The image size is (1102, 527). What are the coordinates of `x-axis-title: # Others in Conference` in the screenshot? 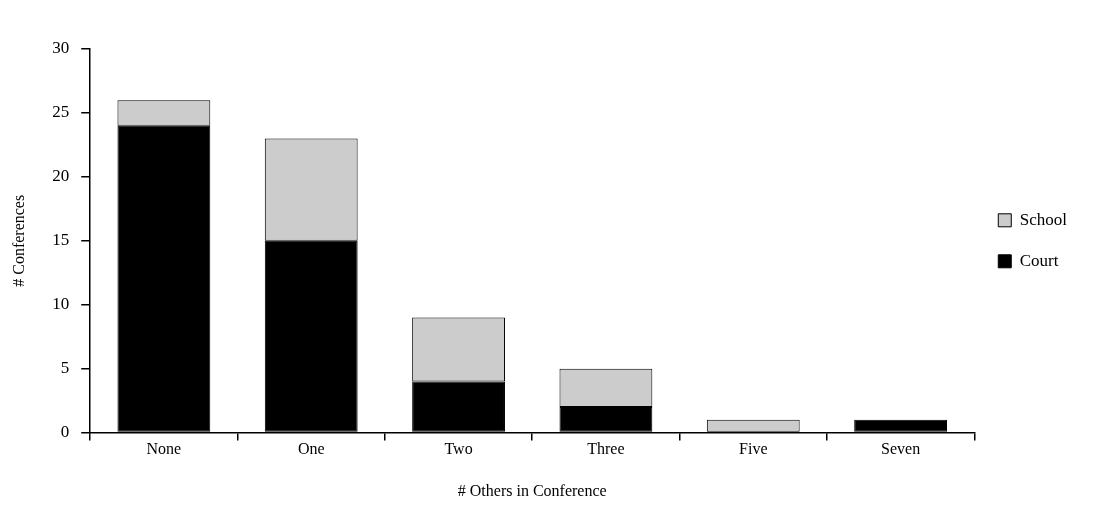 It's located at (532, 490).